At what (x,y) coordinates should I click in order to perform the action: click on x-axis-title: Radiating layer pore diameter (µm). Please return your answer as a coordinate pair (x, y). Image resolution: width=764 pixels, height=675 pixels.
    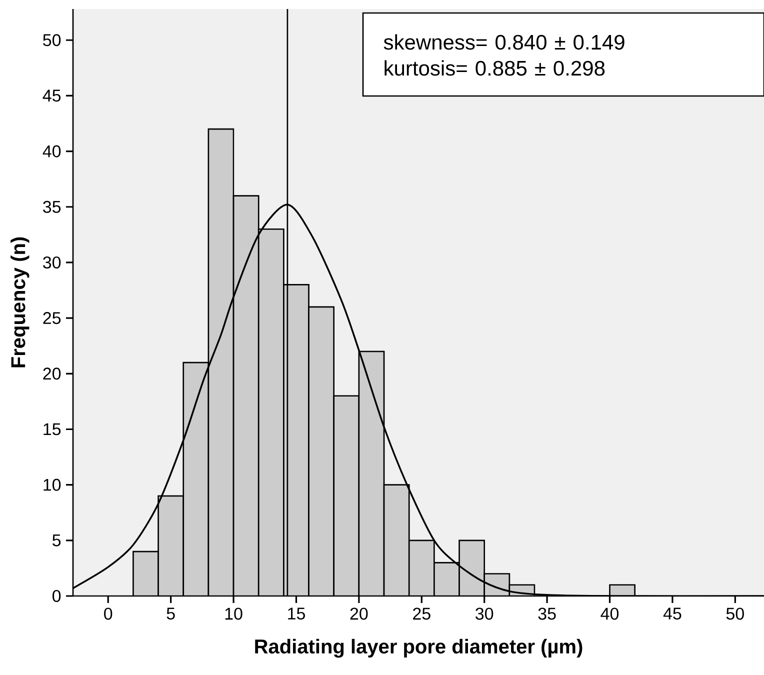
    Looking at the image, I should click on (418, 648).